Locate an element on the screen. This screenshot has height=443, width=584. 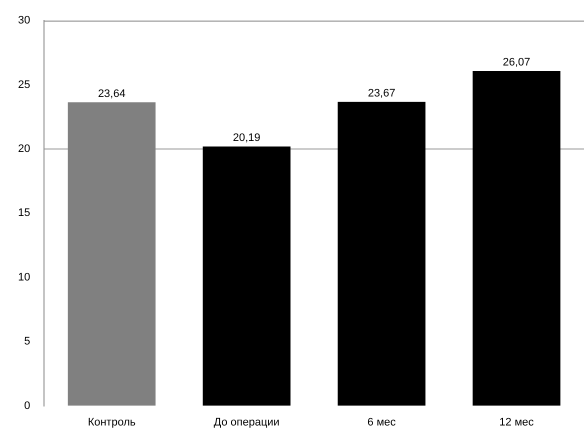
y-tick-label: 20 is located at coordinates (24, 149).